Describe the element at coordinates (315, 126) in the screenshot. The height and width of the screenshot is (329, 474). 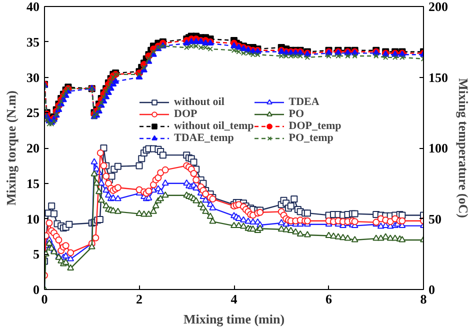
I see `legend-label: DOP_temp` at that location.